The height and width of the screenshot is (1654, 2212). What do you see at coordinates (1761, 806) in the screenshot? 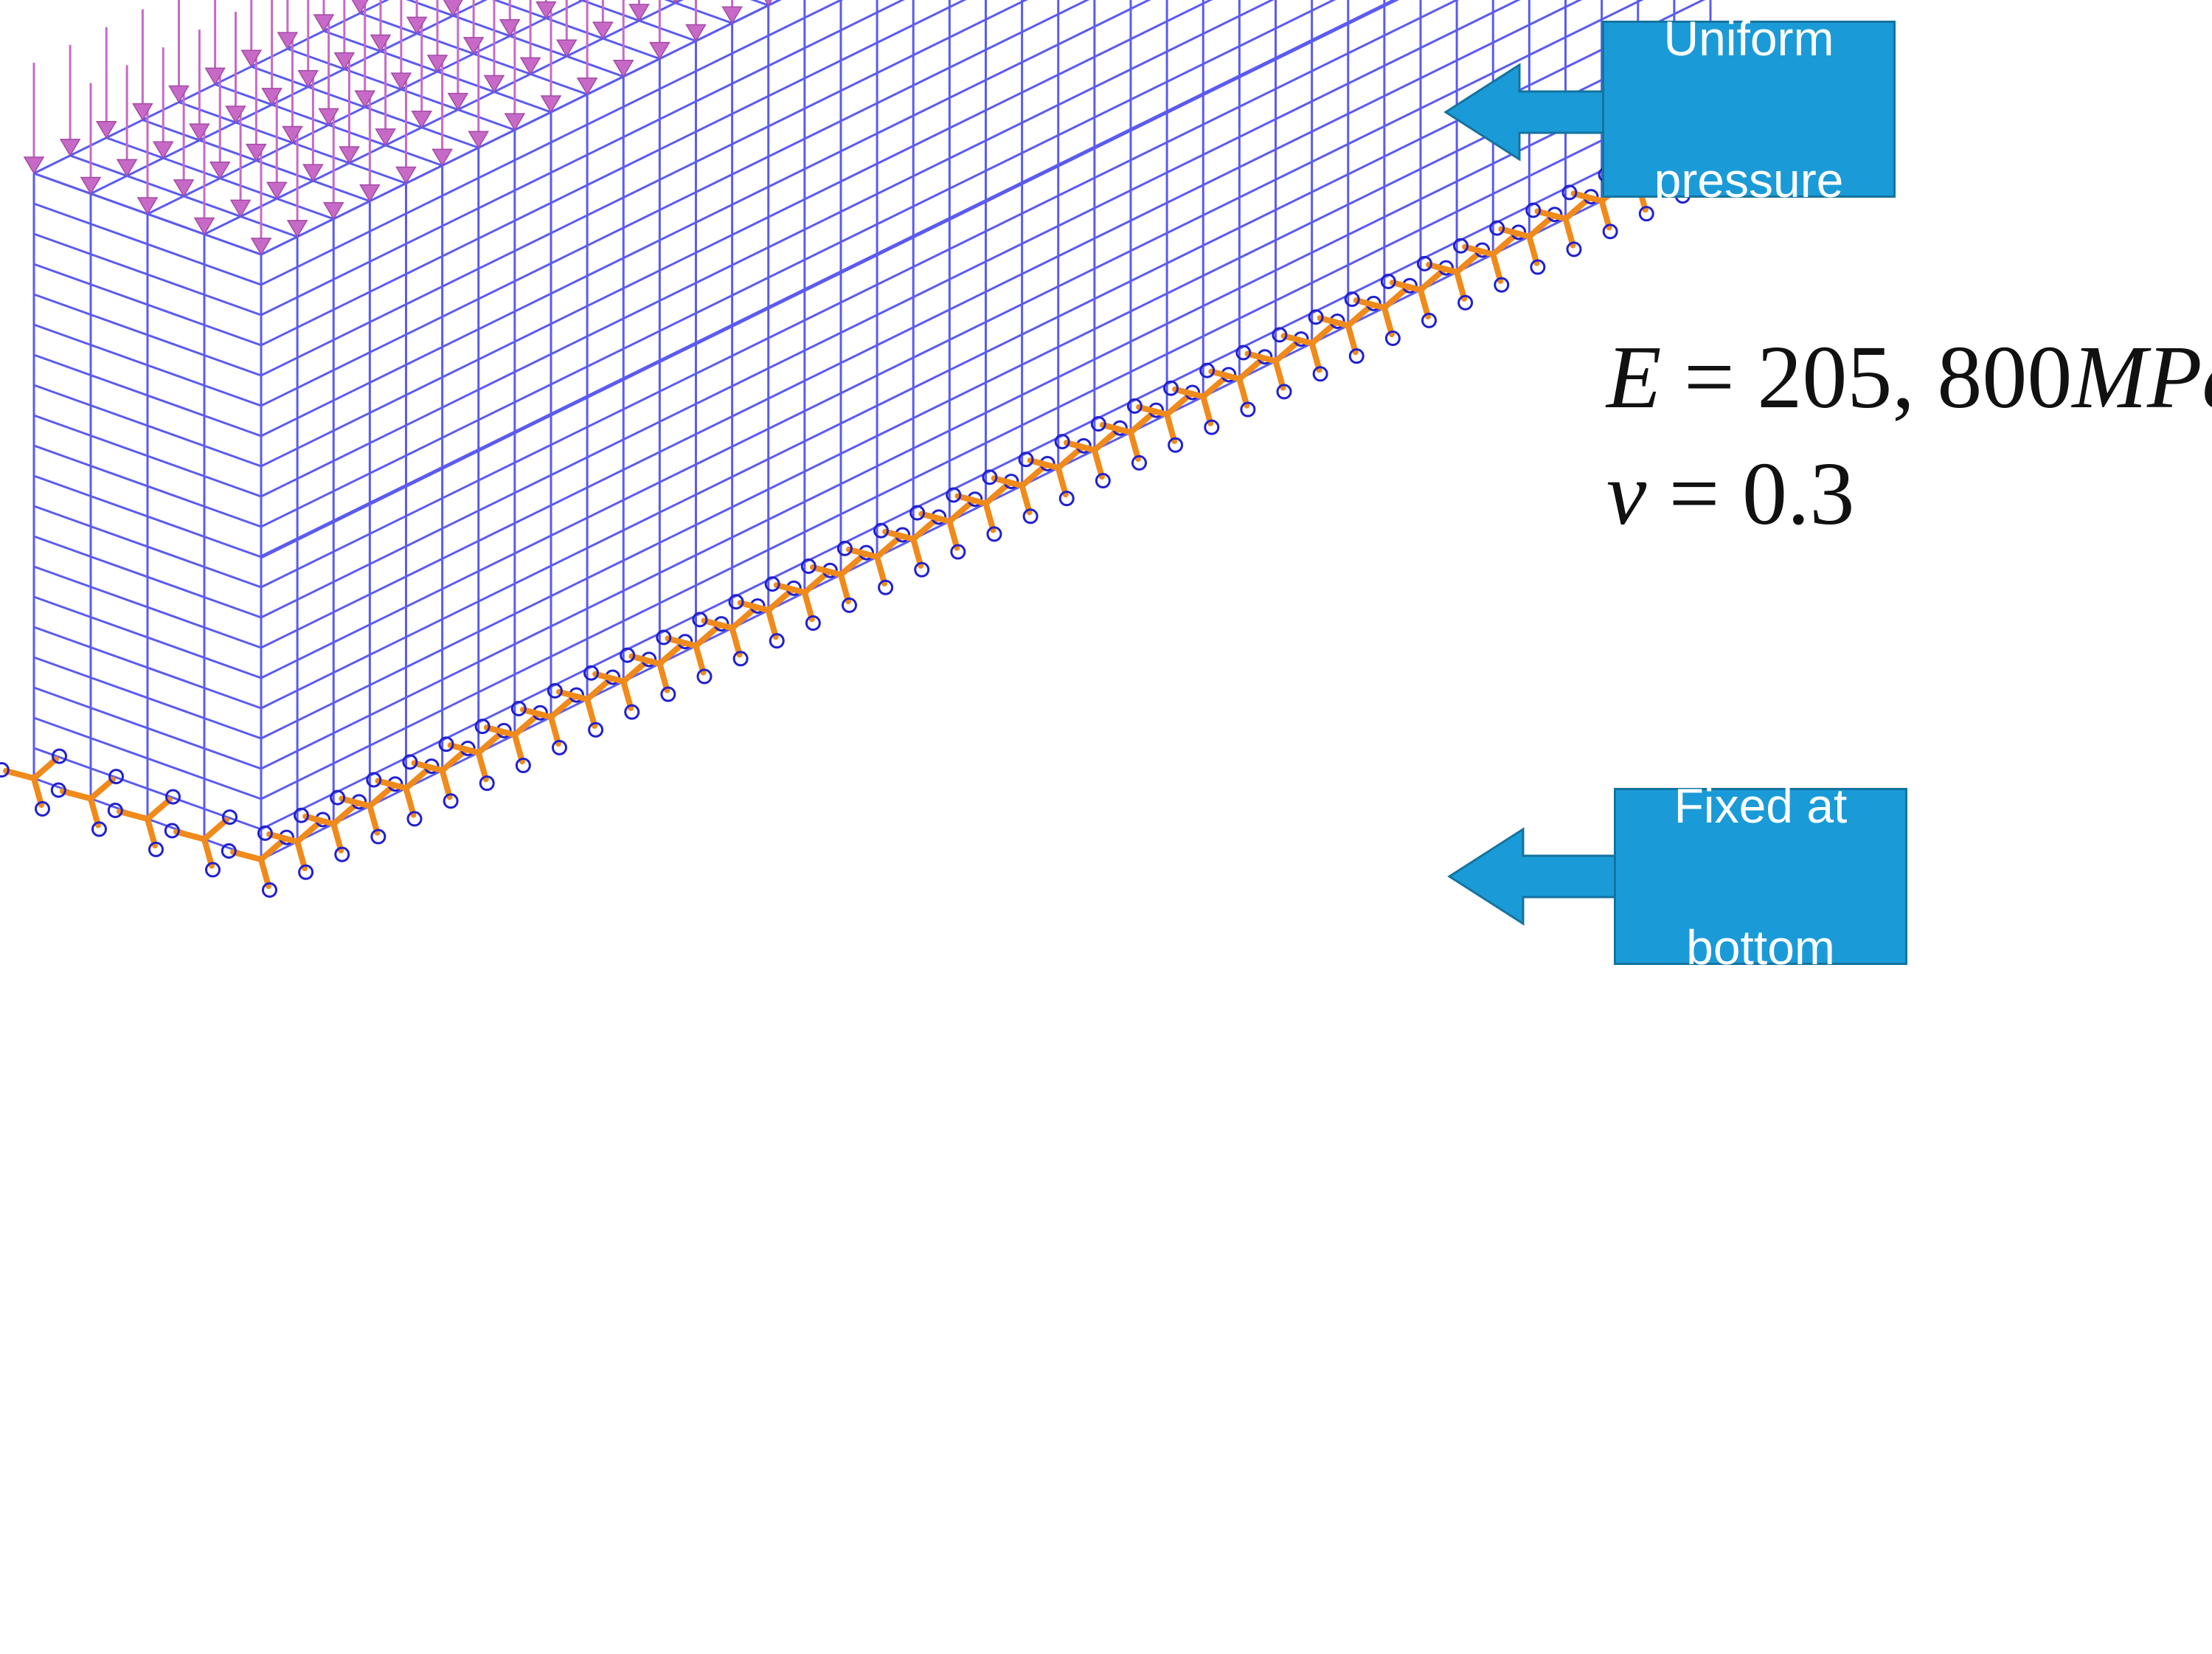
I see `callout-fixed-line1: Fixed at` at bounding box center [1761, 806].